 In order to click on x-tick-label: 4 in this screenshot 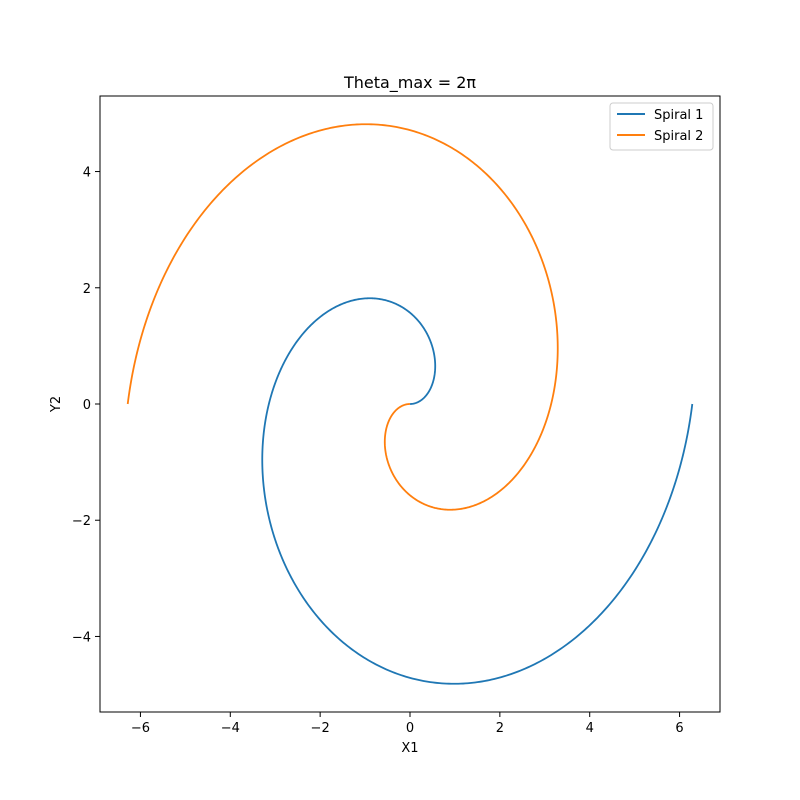, I will do `click(590, 728)`.